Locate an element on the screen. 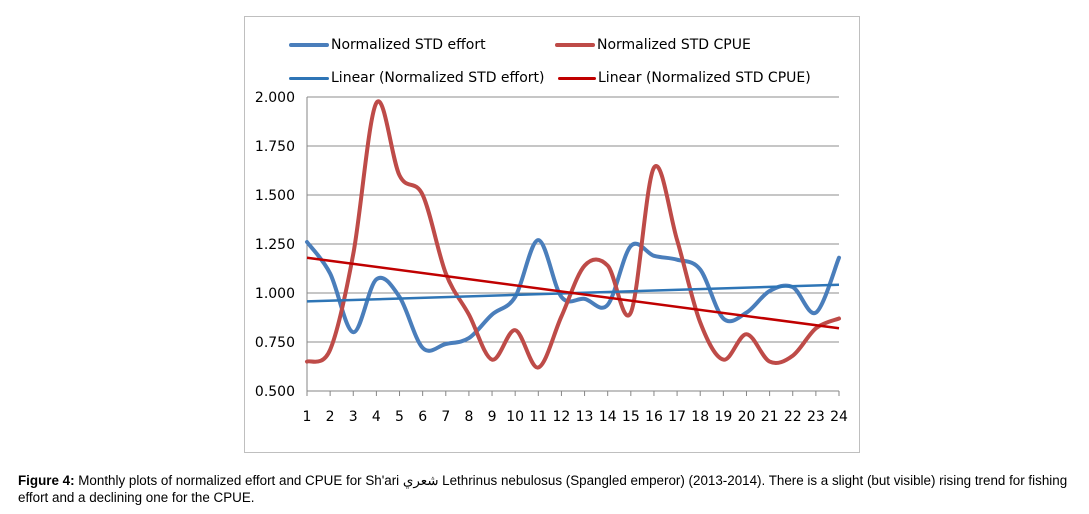 Image resolution: width=1089 pixels, height=514 pixels. x-tick-label: 15 is located at coordinates (631, 417).